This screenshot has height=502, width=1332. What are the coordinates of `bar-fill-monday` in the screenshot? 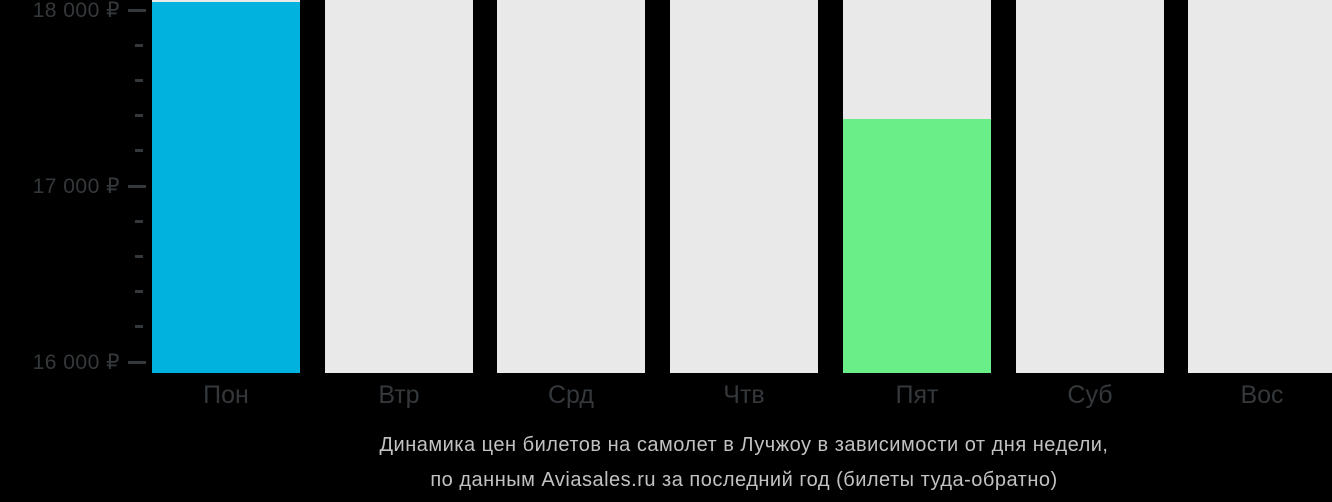 It's located at (226, 187).